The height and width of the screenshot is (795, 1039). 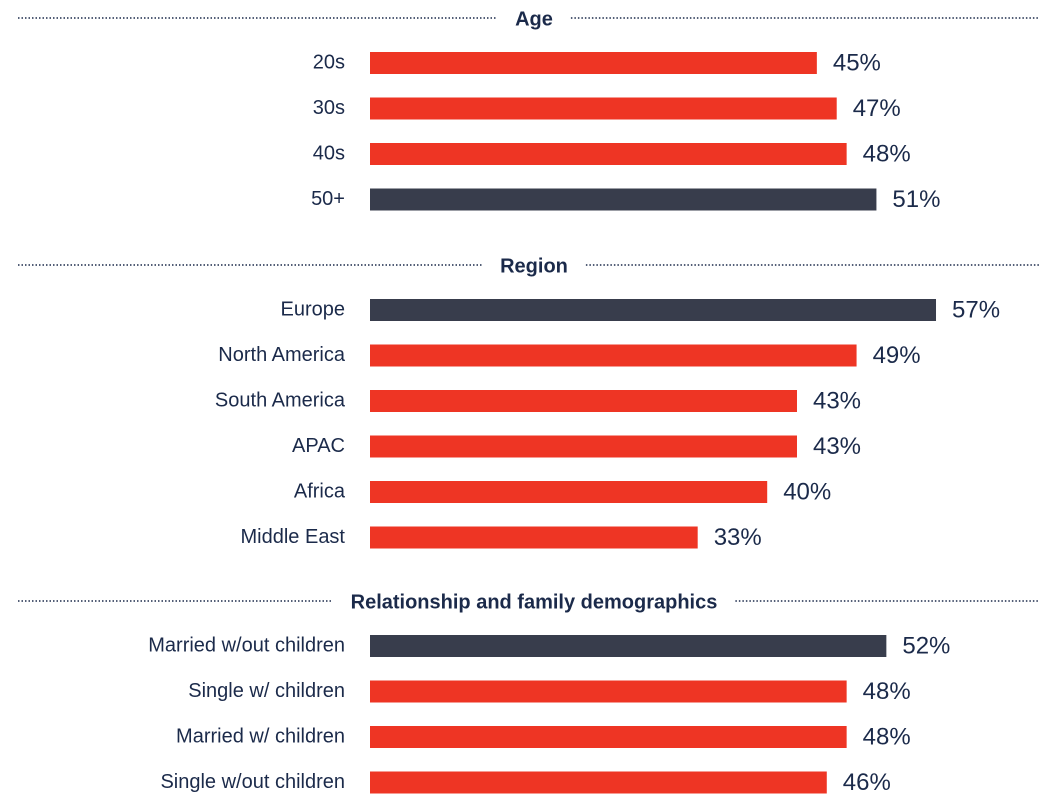 What do you see at coordinates (313, 309) in the screenshot?
I see `category-label: Europe` at bounding box center [313, 309].